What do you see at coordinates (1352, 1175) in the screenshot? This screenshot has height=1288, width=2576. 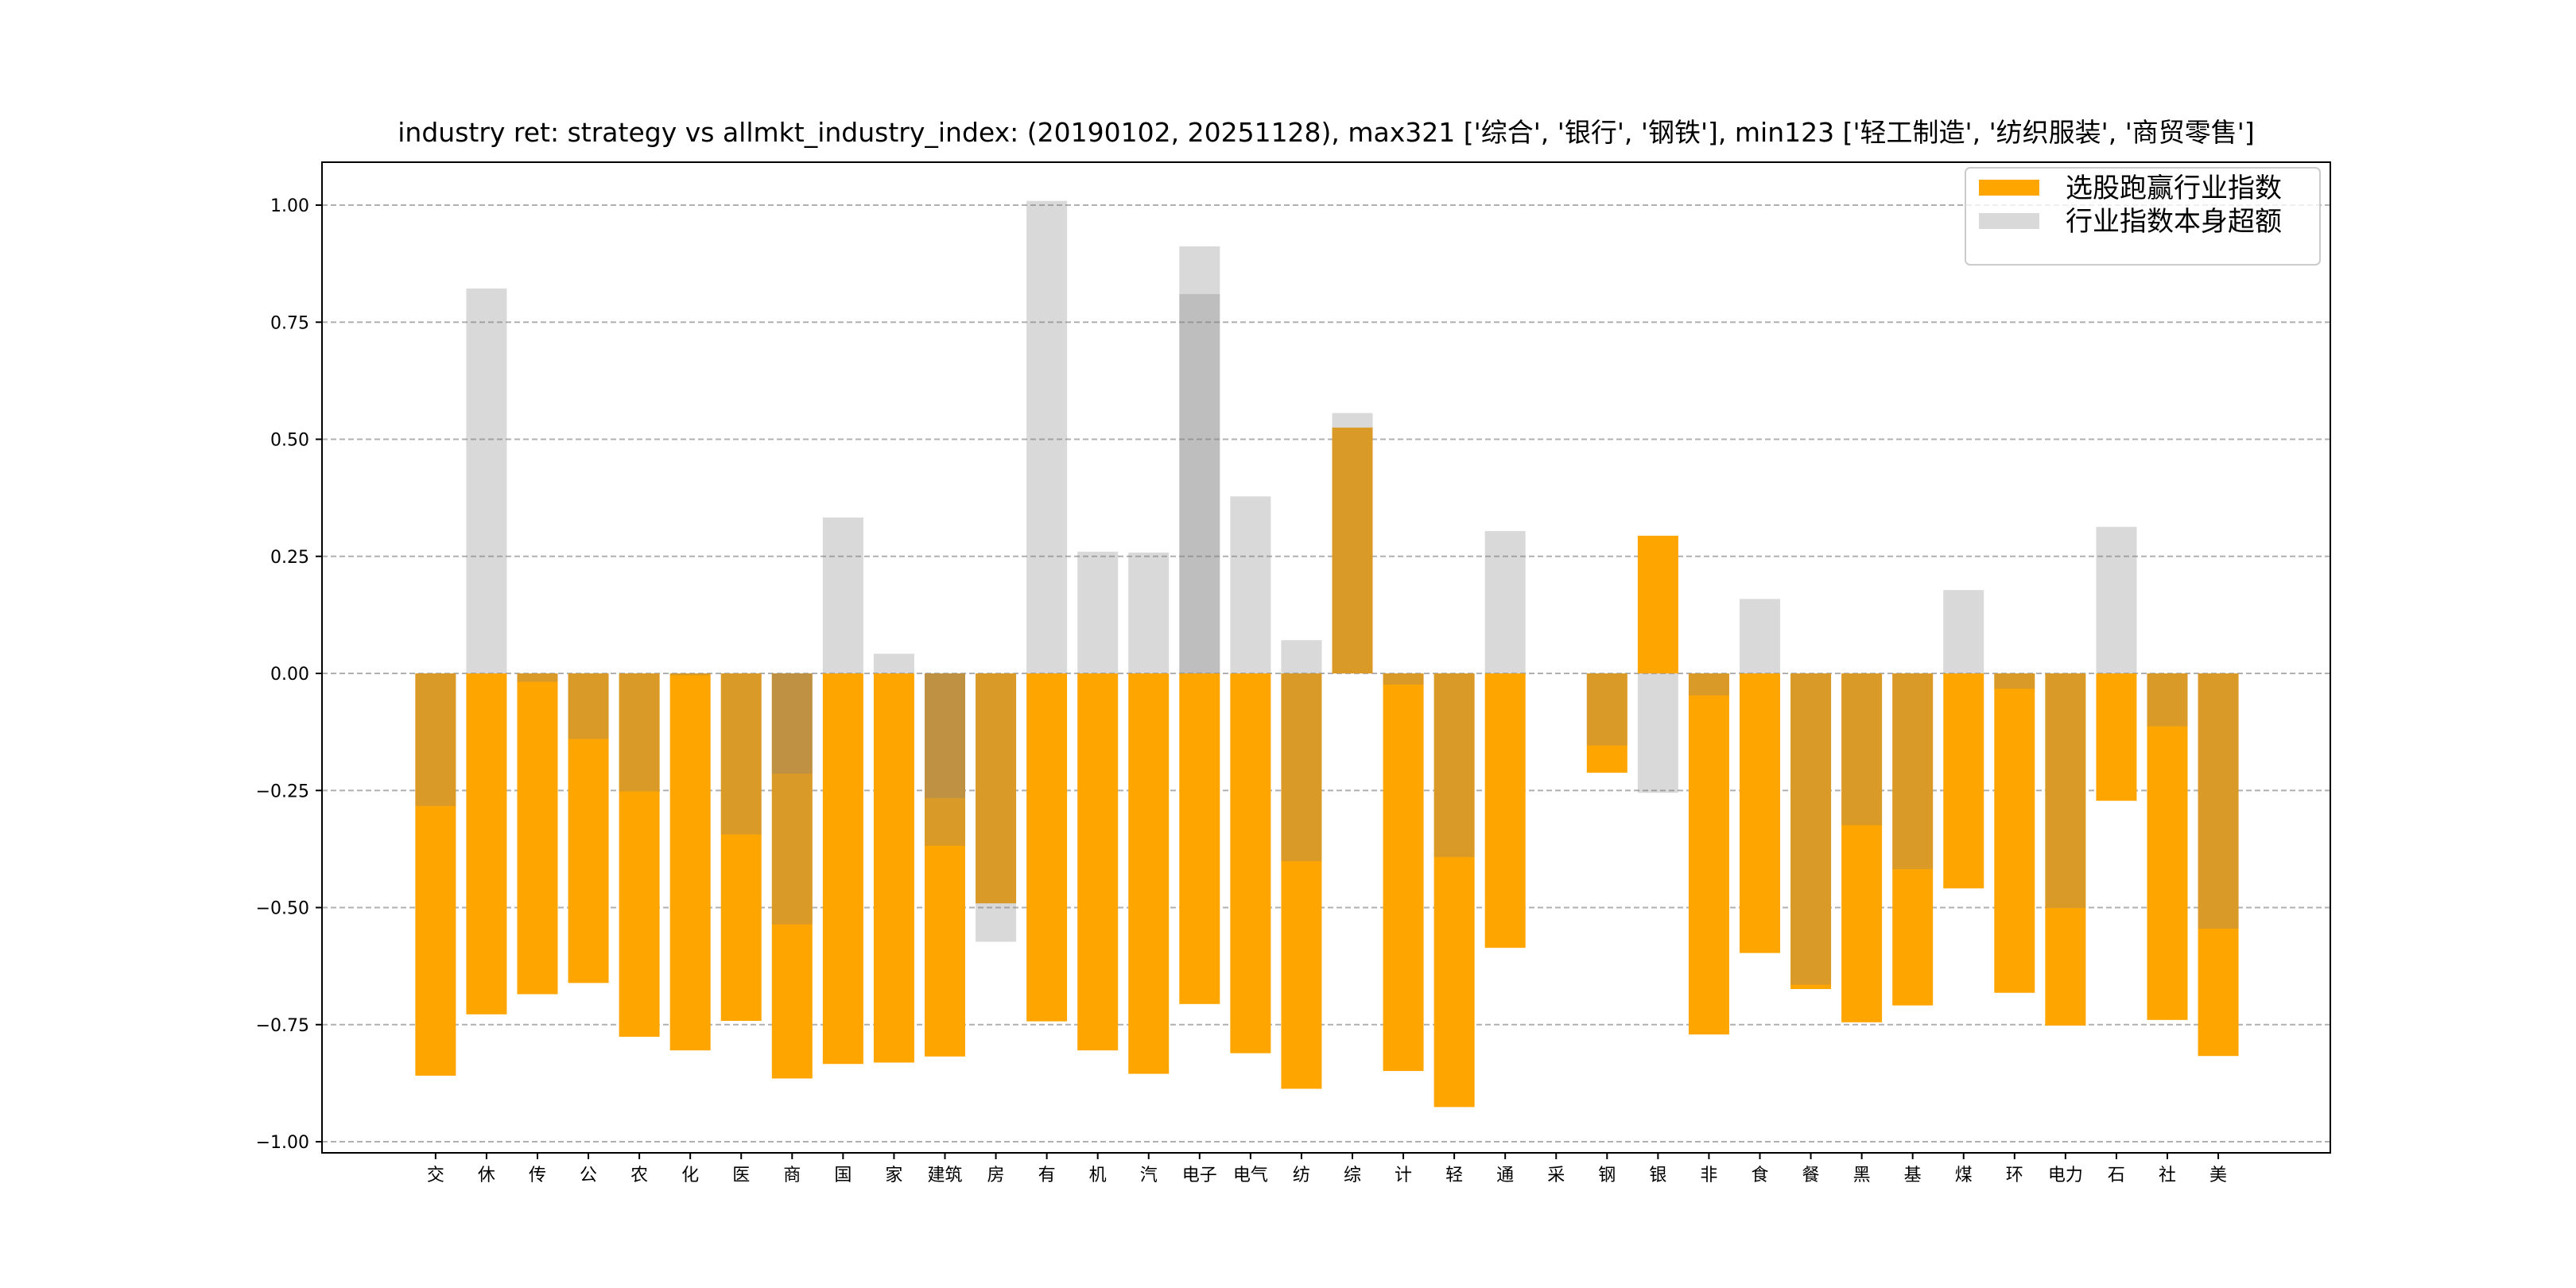 I see `x-tick-label: 综` at bounding box center [1352, 1175].